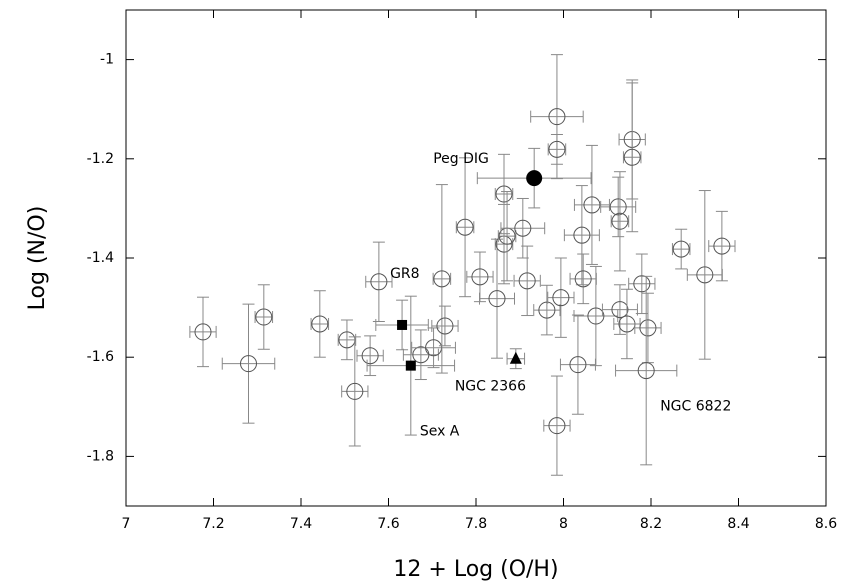 The image size is (852, 587). What do you see at coordinates (563, 524) in the screenshot?
I see `x-tick-label: 8` at bounding box center [563, 524].